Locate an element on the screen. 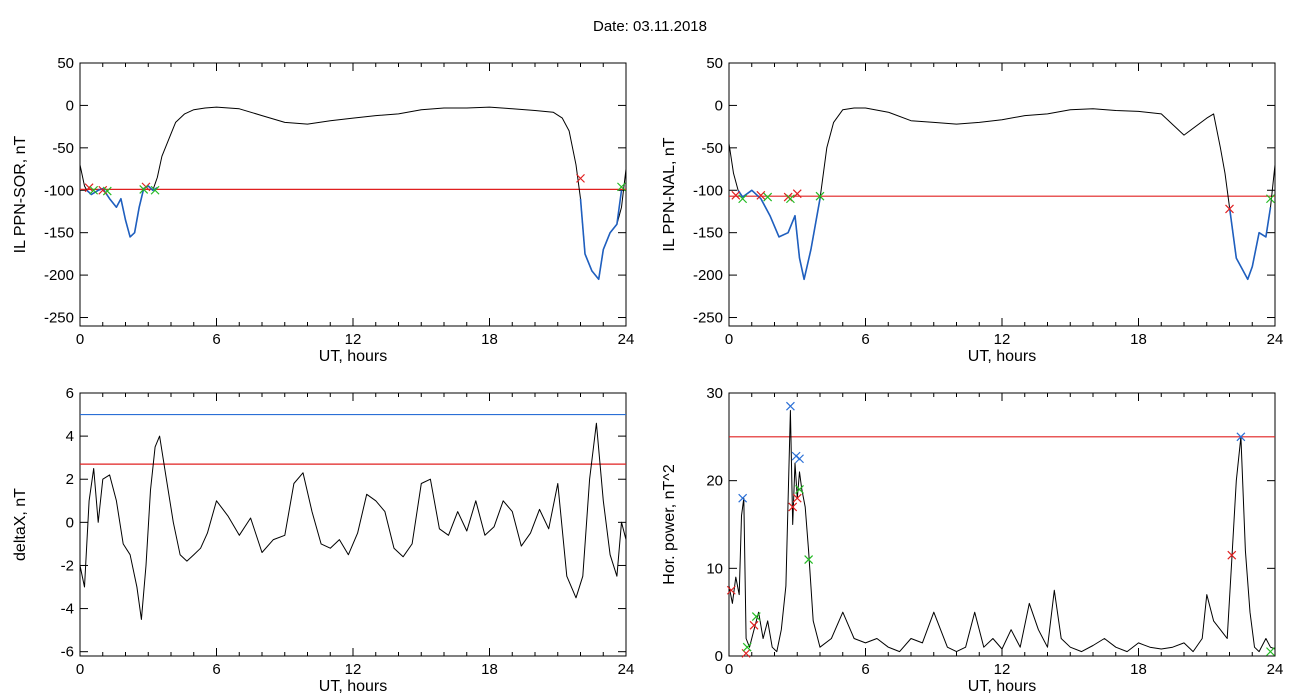 The width and height of the screenshot is (1300, 700). nal-y-tick-label: -150 is located at coordinates (708, 233).